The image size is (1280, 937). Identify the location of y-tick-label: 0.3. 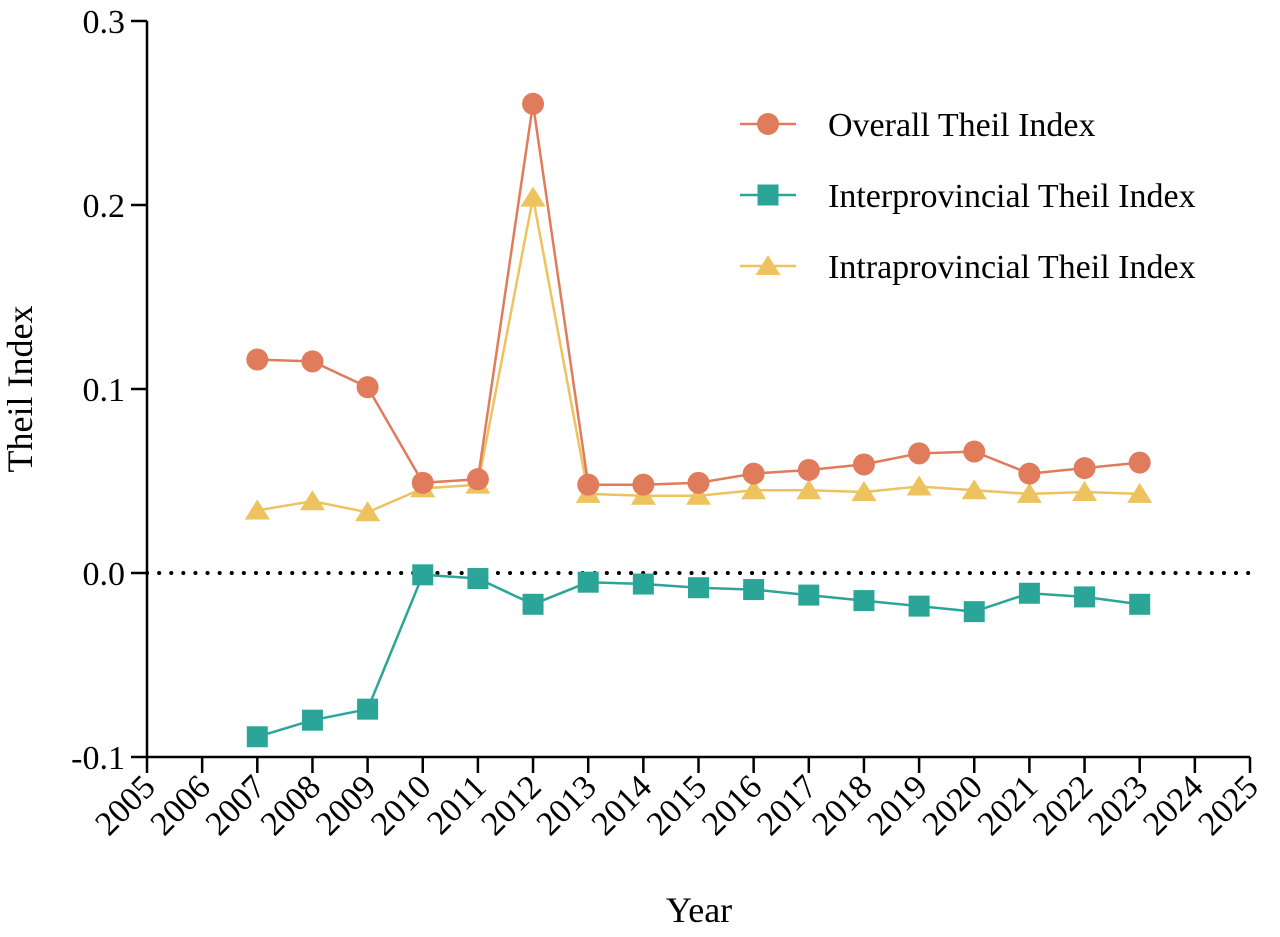
(104, 22).